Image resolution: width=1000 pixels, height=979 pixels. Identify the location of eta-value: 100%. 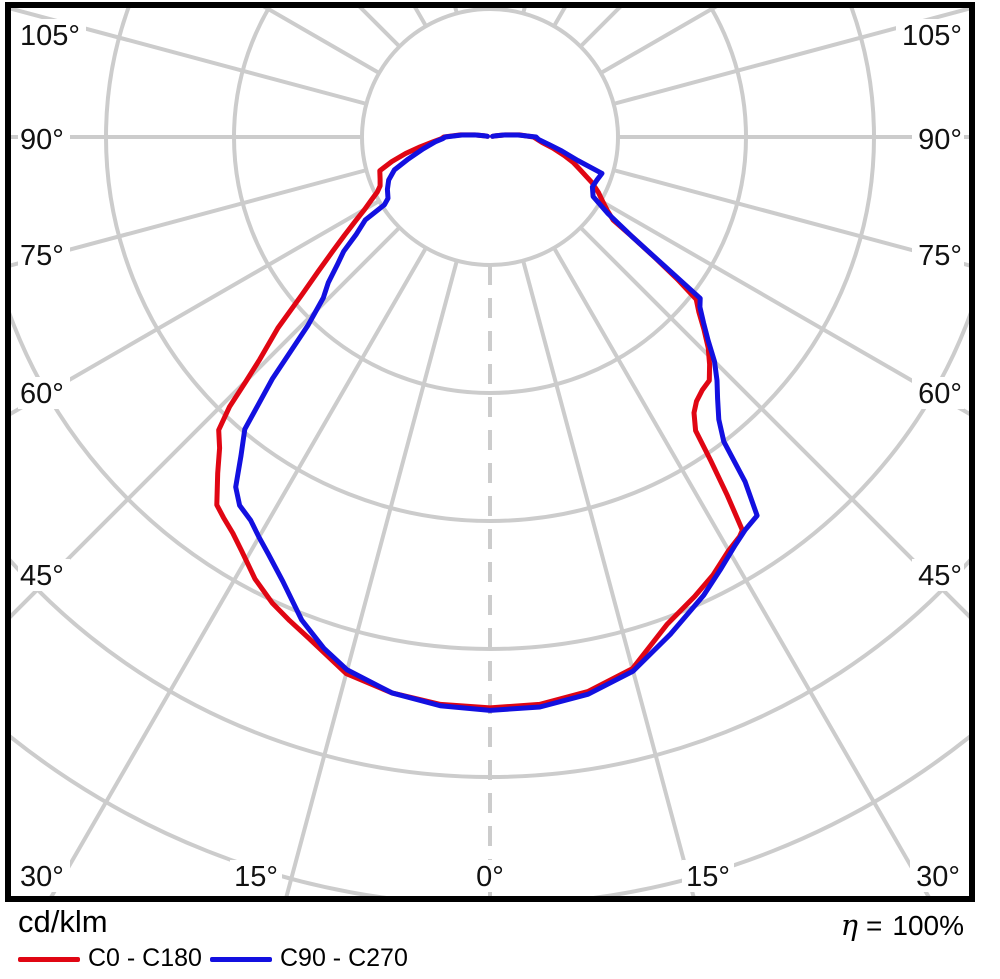
(928, 925).